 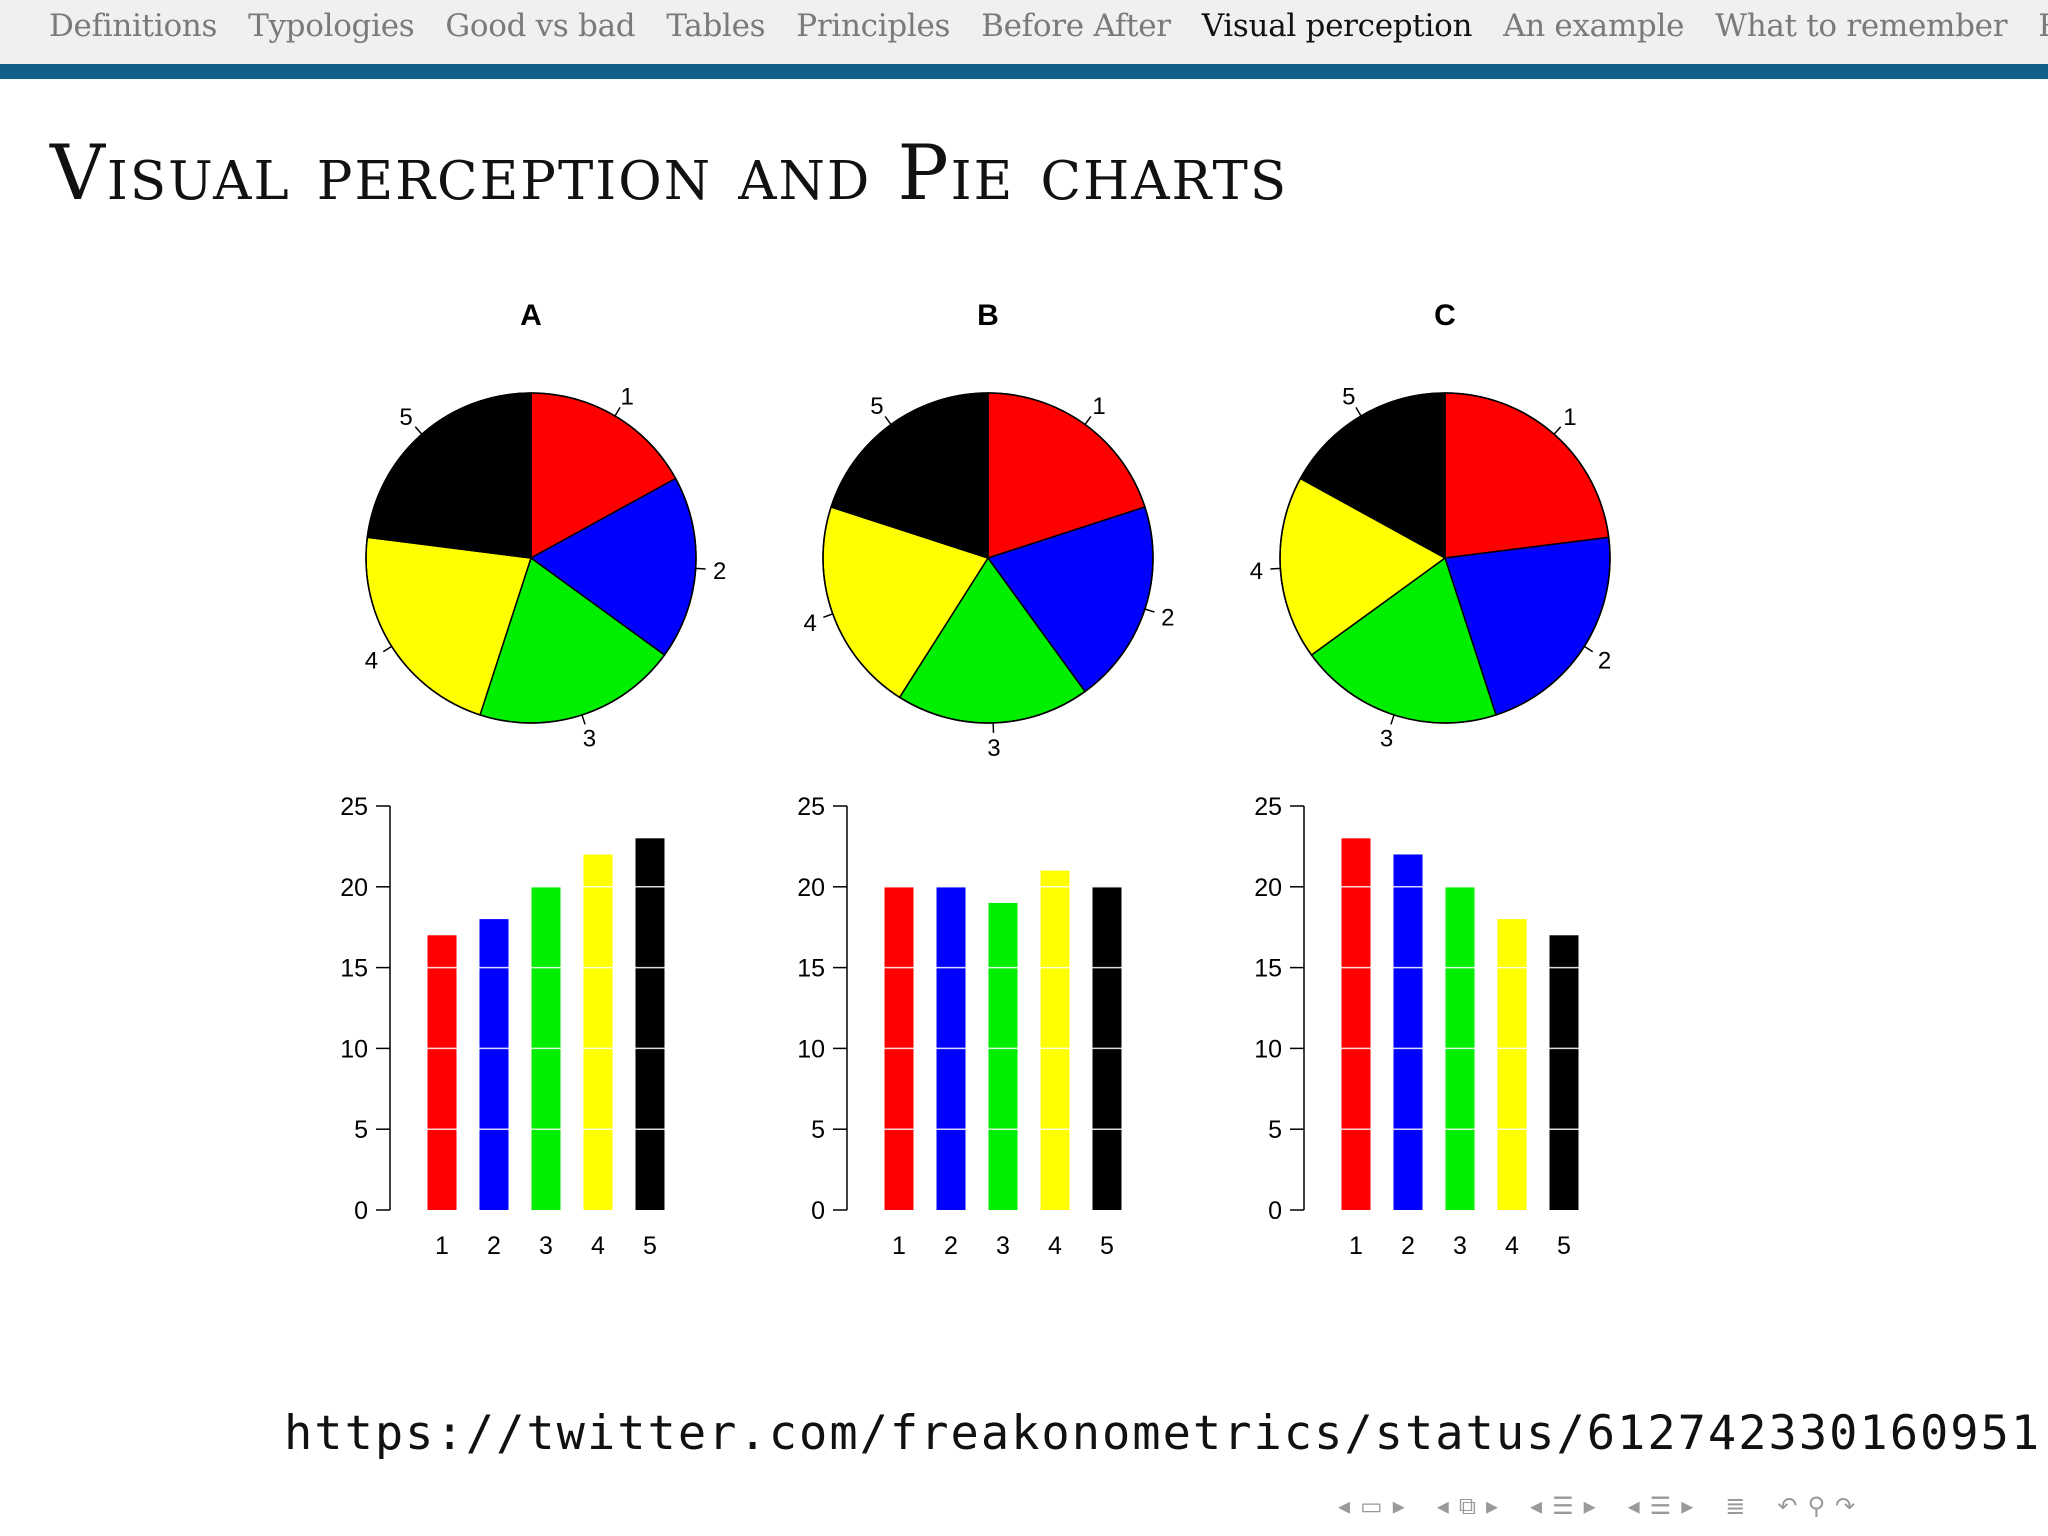 I want to click on pie-title: A, so click(x=531, y=315).